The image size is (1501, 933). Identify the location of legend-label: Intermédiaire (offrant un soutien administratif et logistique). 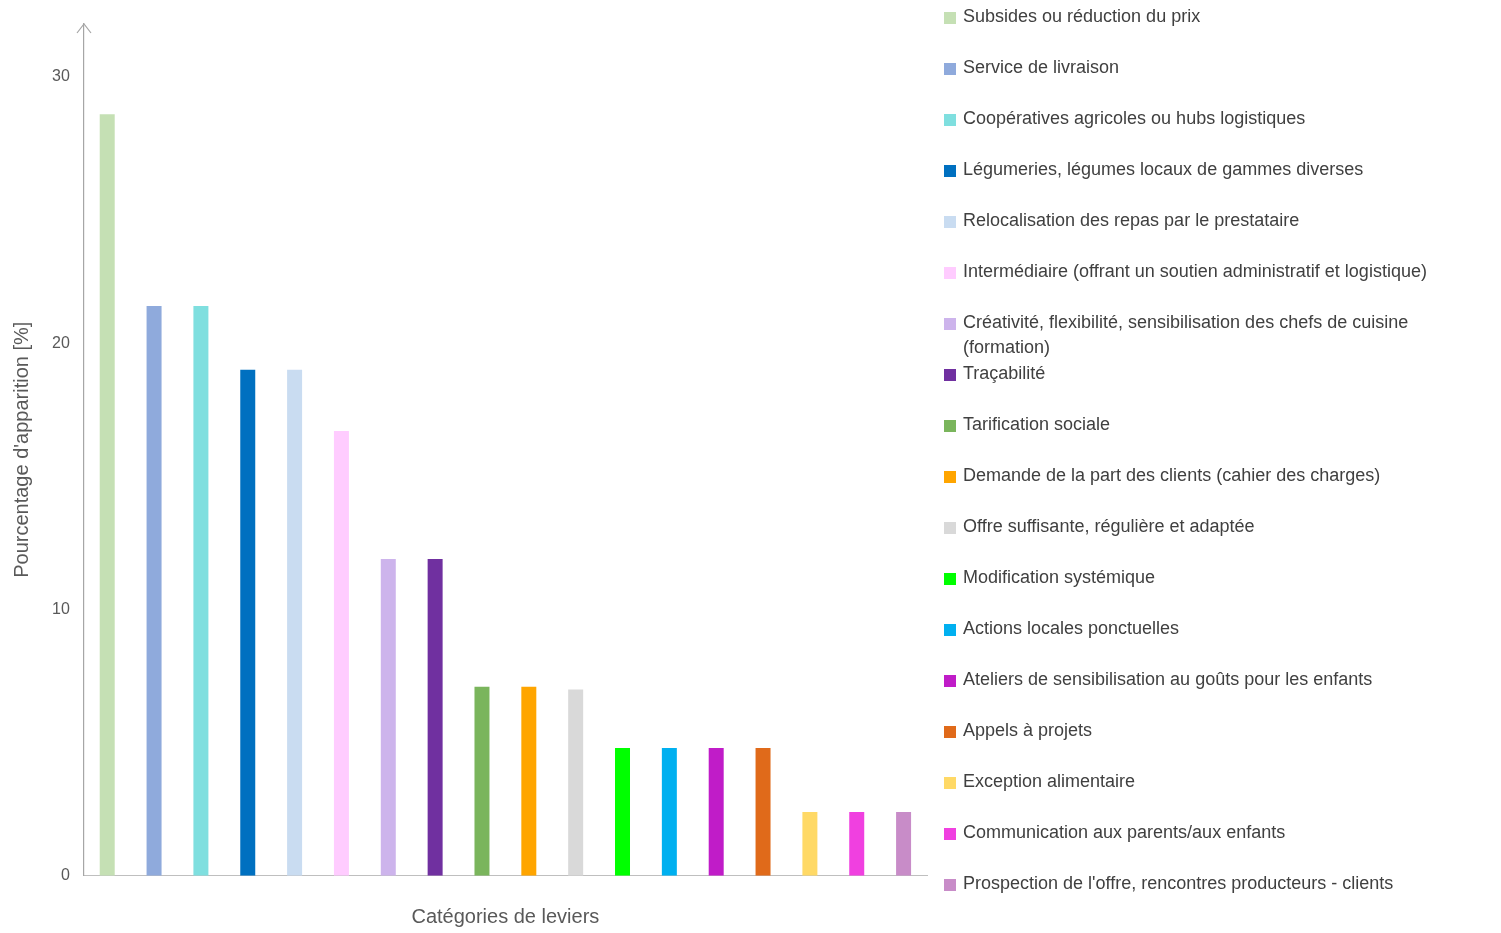
(1195, 271).